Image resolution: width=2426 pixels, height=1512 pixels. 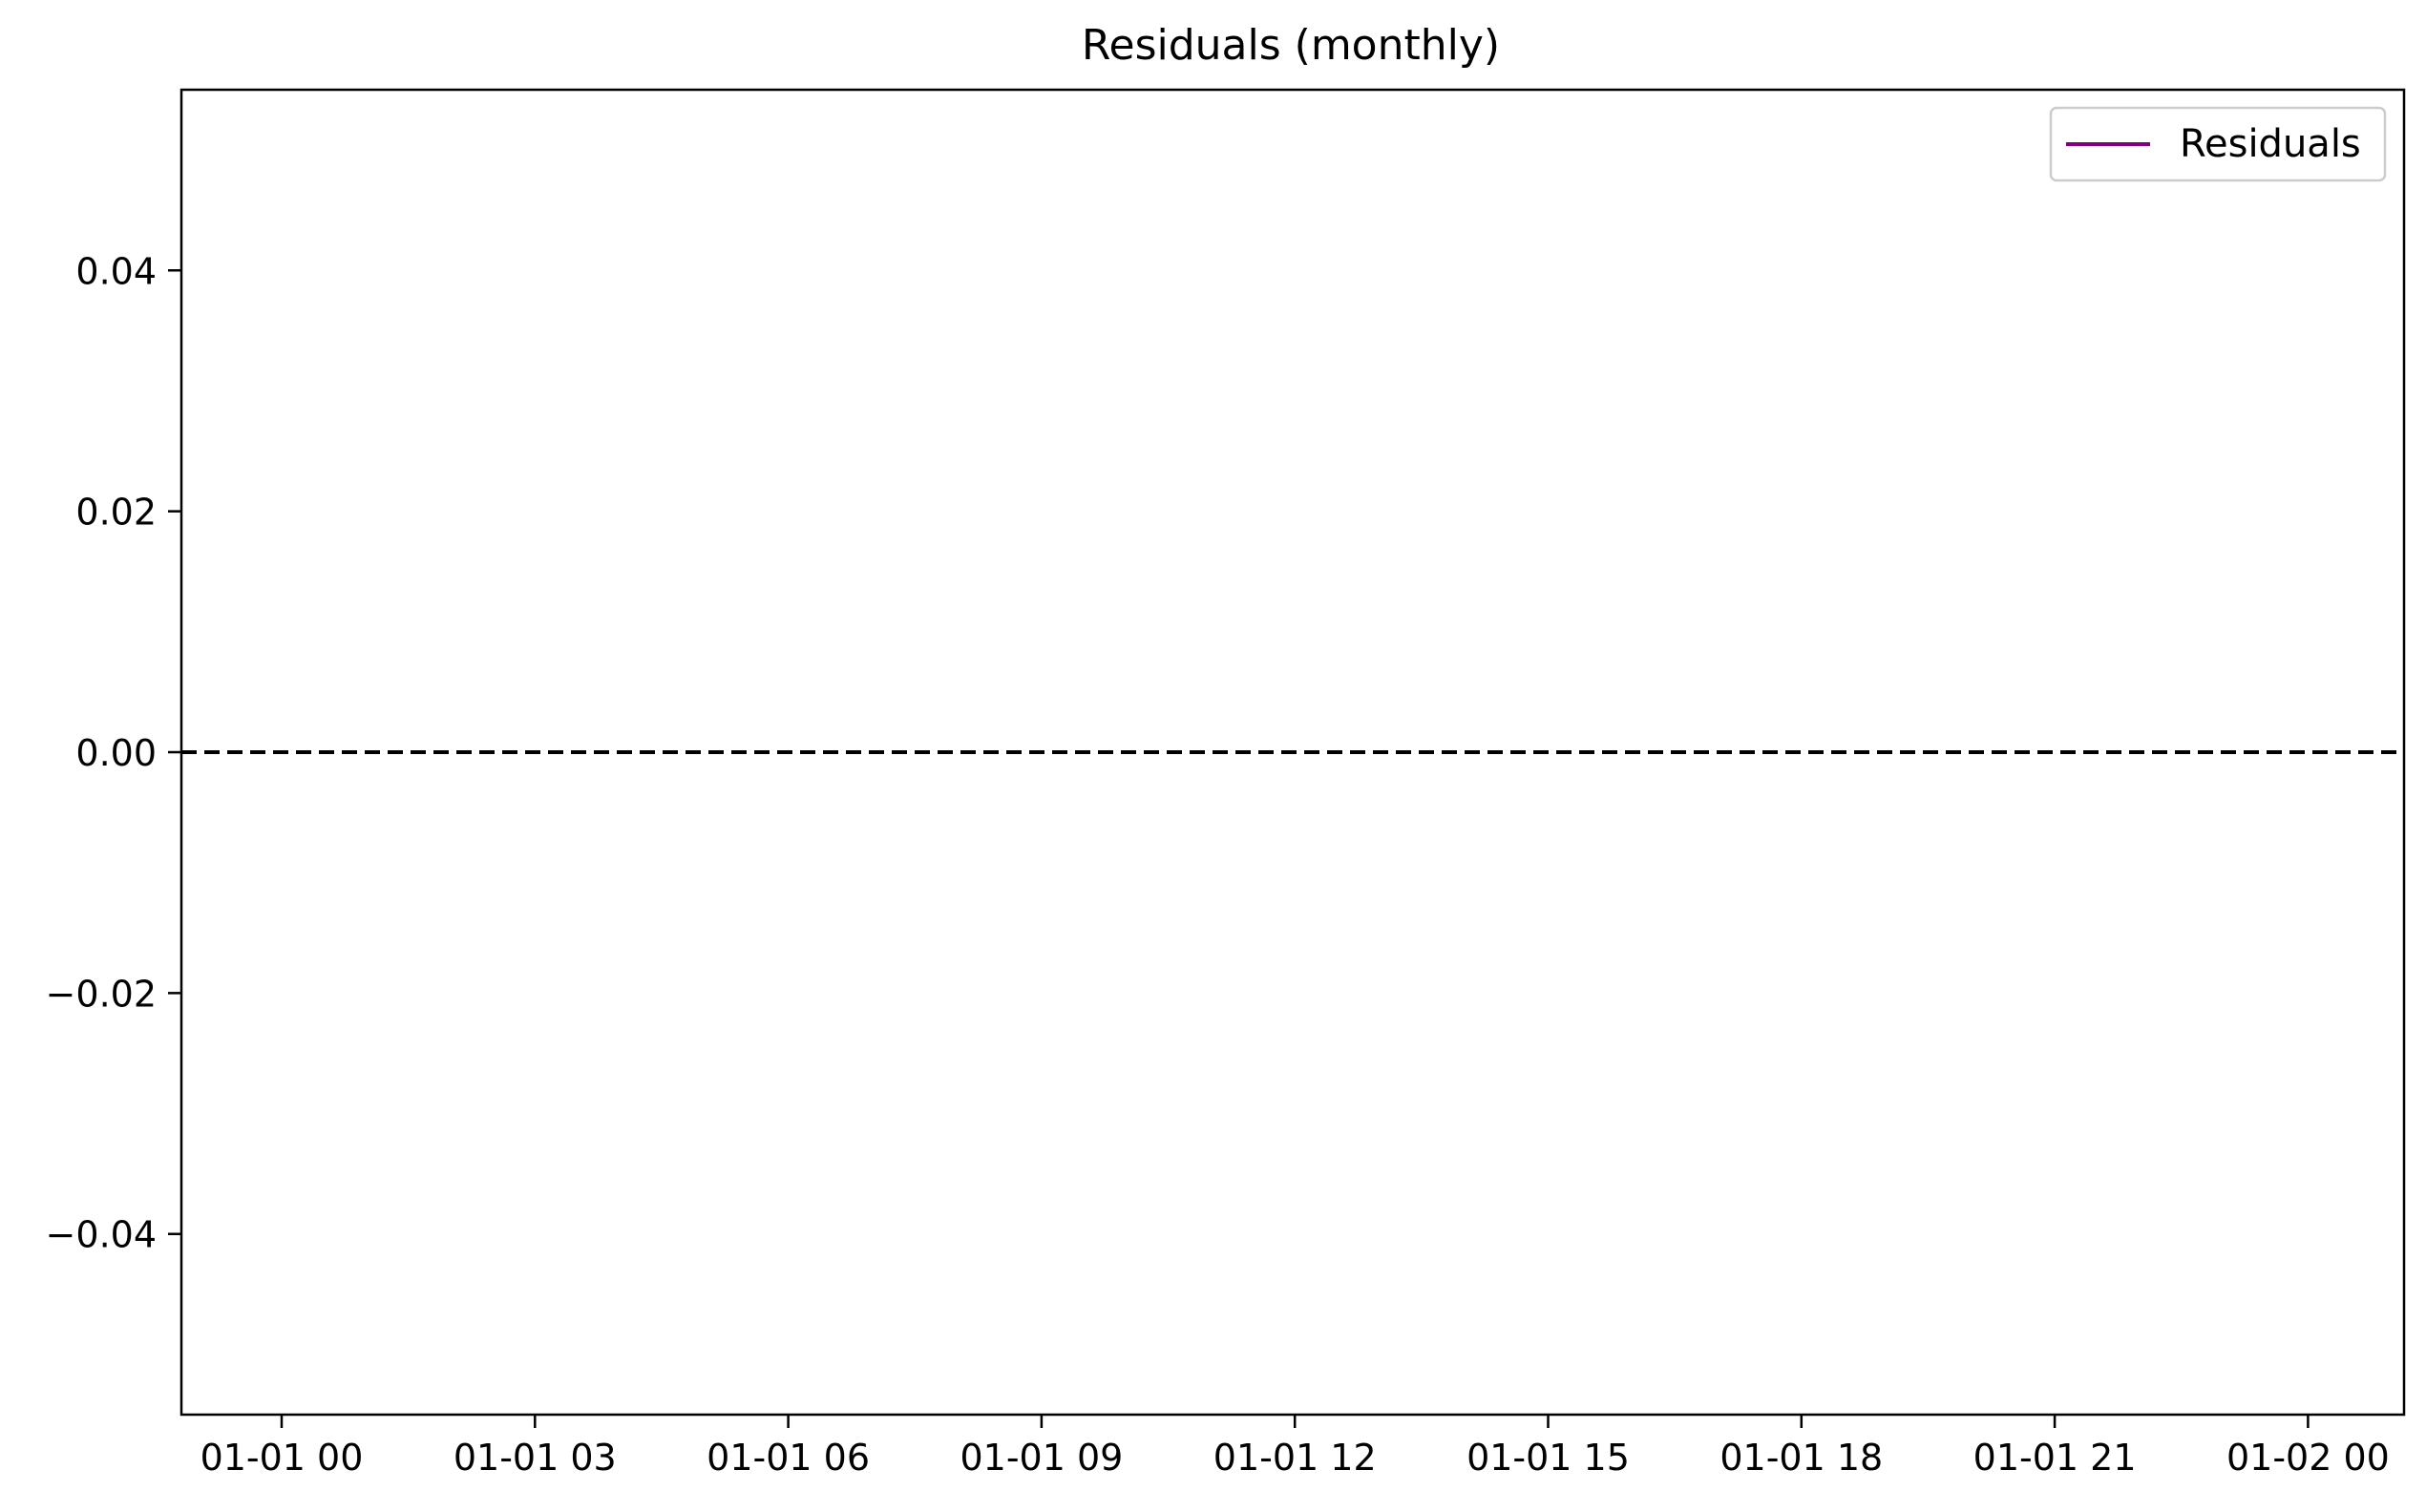 I want to click on legend-label-residuals: Residuals, so click(x=2270, y=144).